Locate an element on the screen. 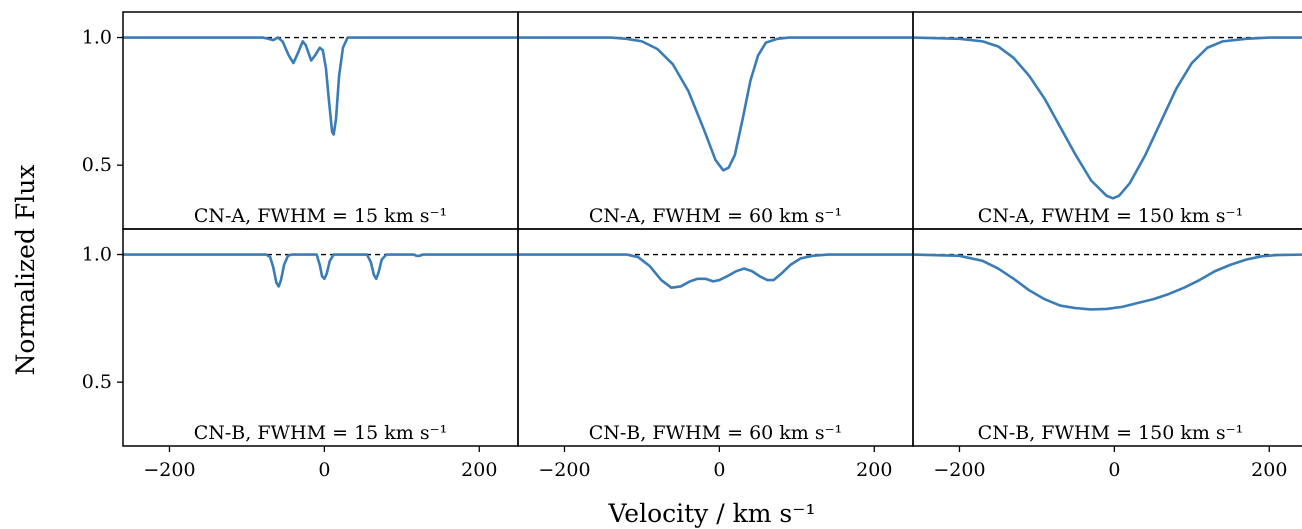 Image resolution: width=1302 pixels, height=529 pixels. x-axis-label: Velocity / km s⁻¹ is located at coordinates (712, 513).